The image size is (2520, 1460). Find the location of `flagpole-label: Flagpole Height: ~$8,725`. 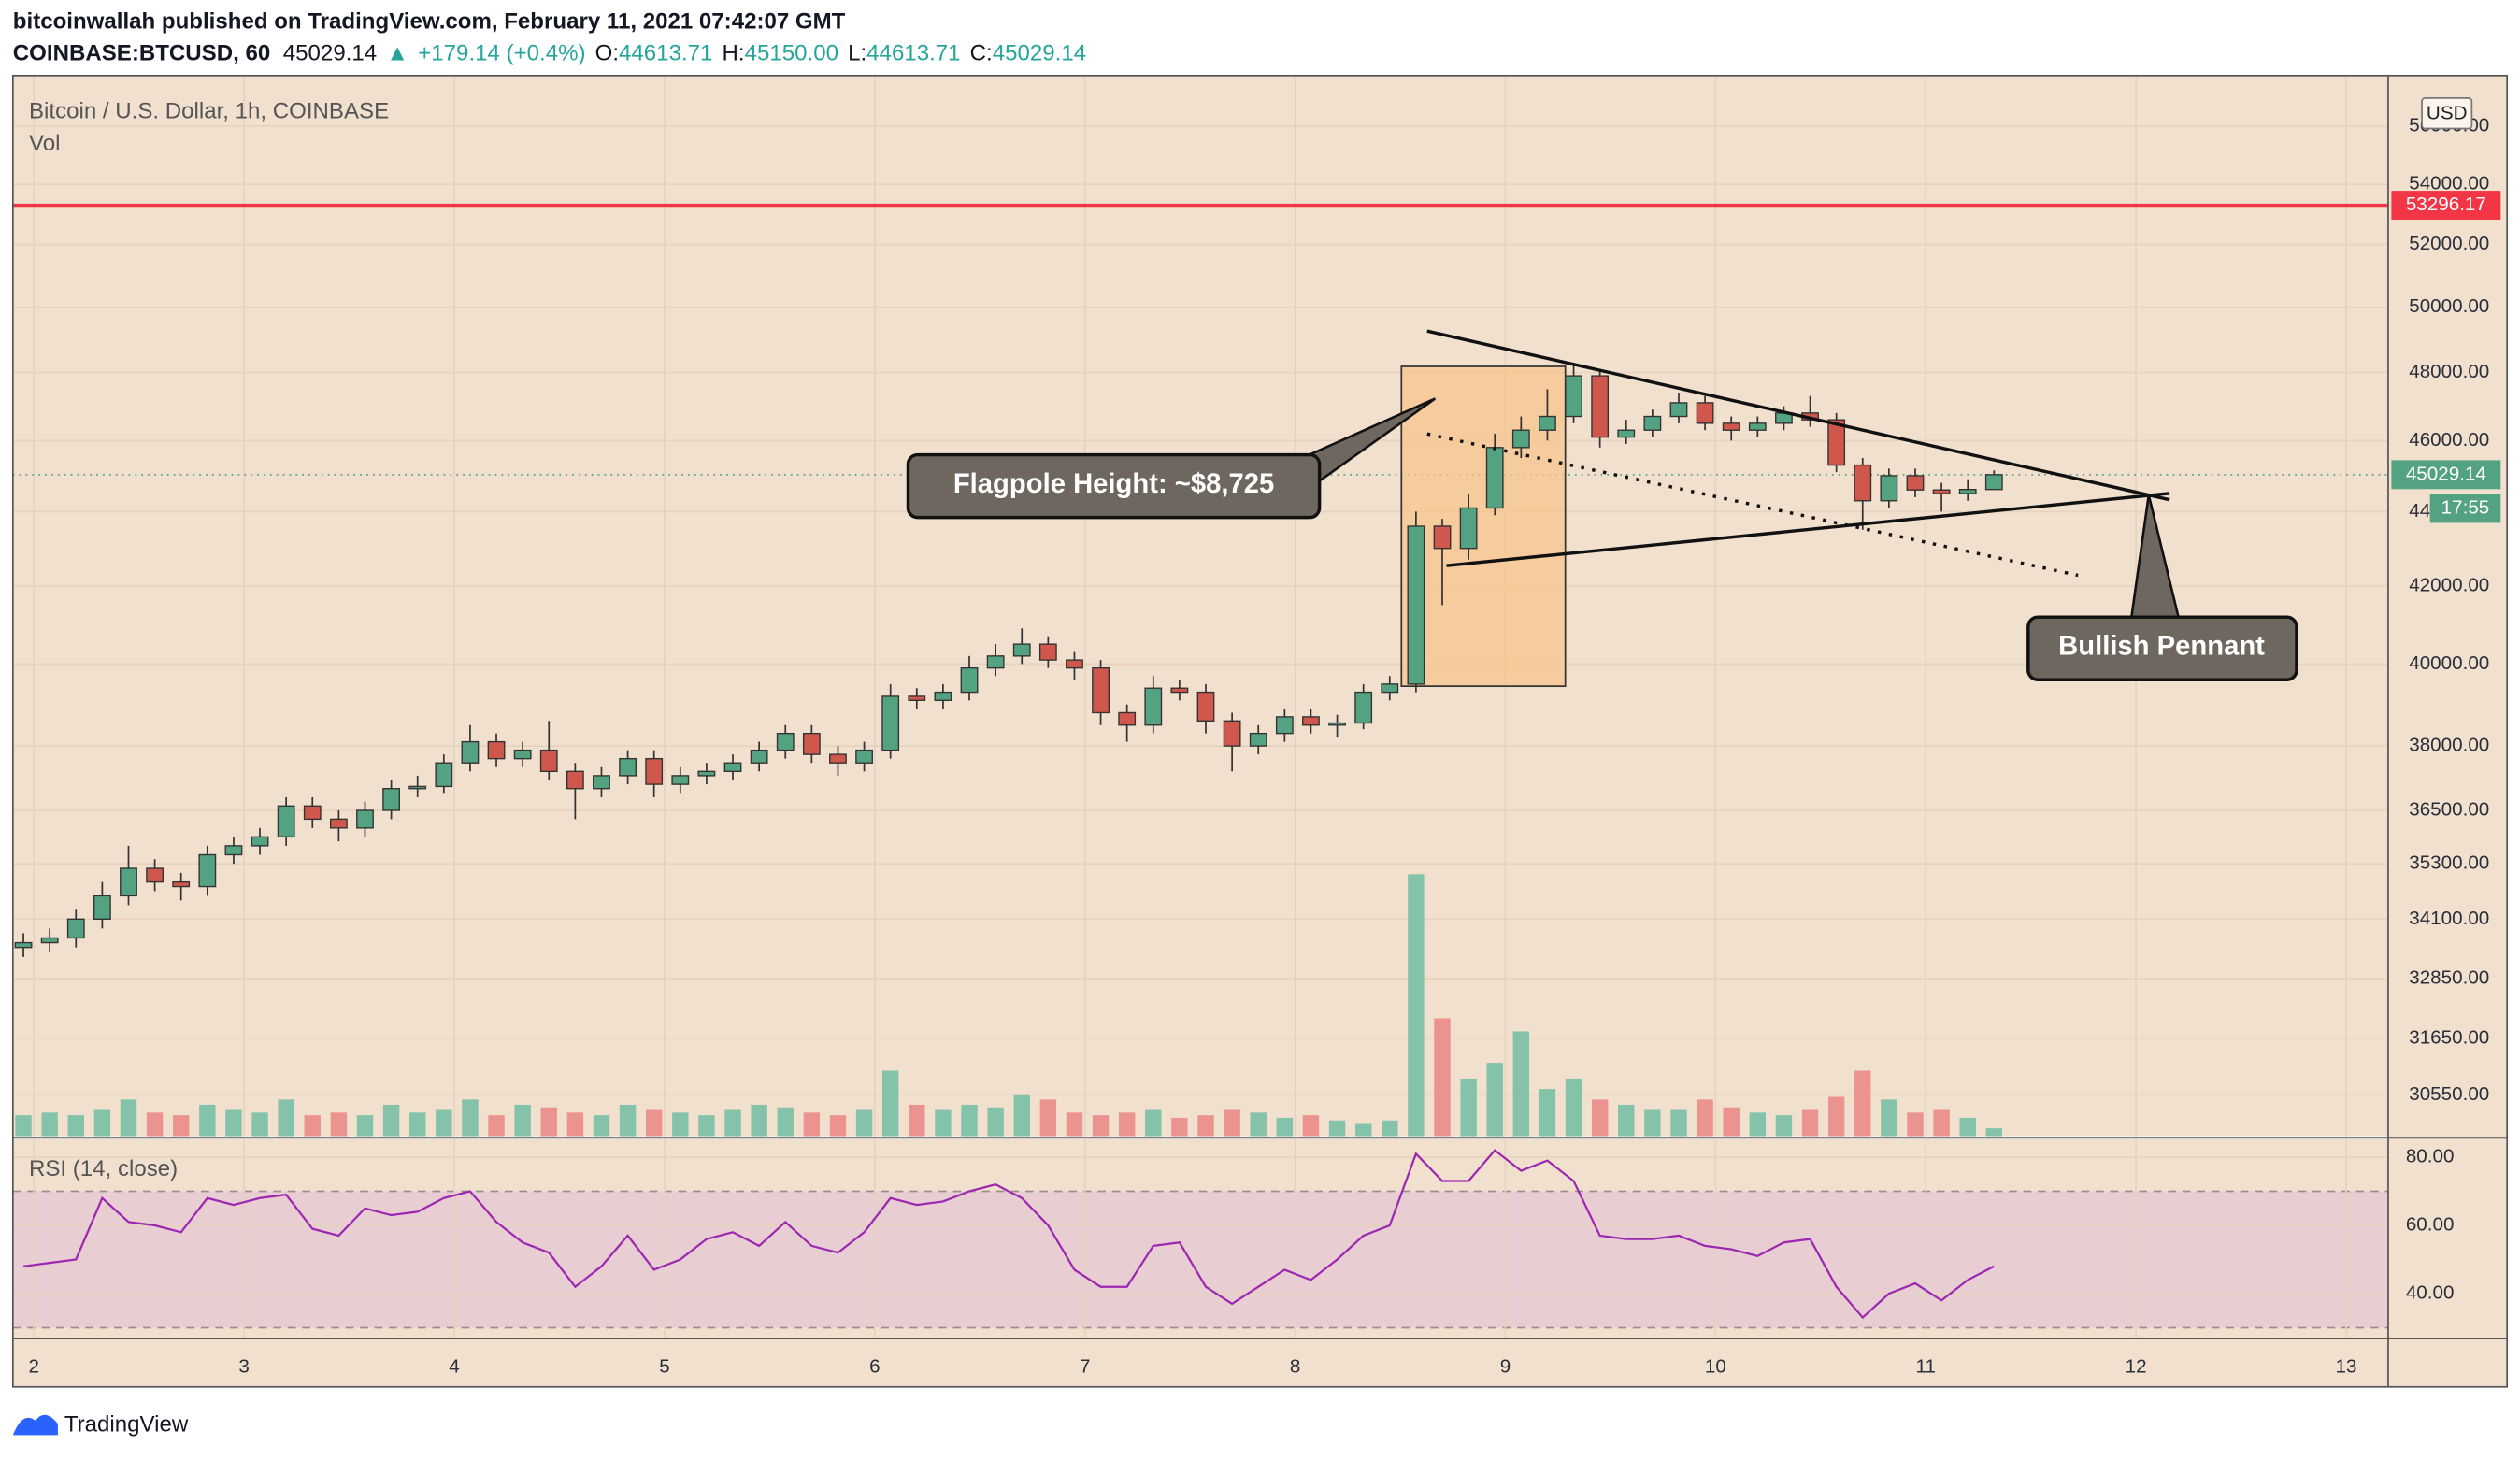

flagpole-label: Flagpole Height: ~$8,725 is located at coordinates (1113, 484).